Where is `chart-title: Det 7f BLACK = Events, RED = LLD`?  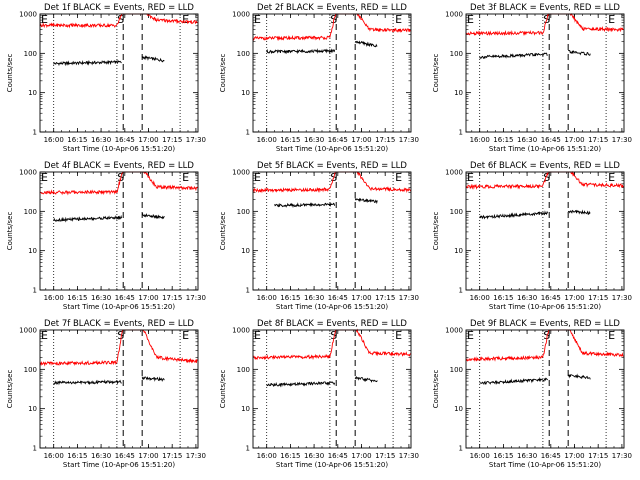
chart-title: Det 7f BLACK = Events, RED = LLD is located at coordinates (119, 324).